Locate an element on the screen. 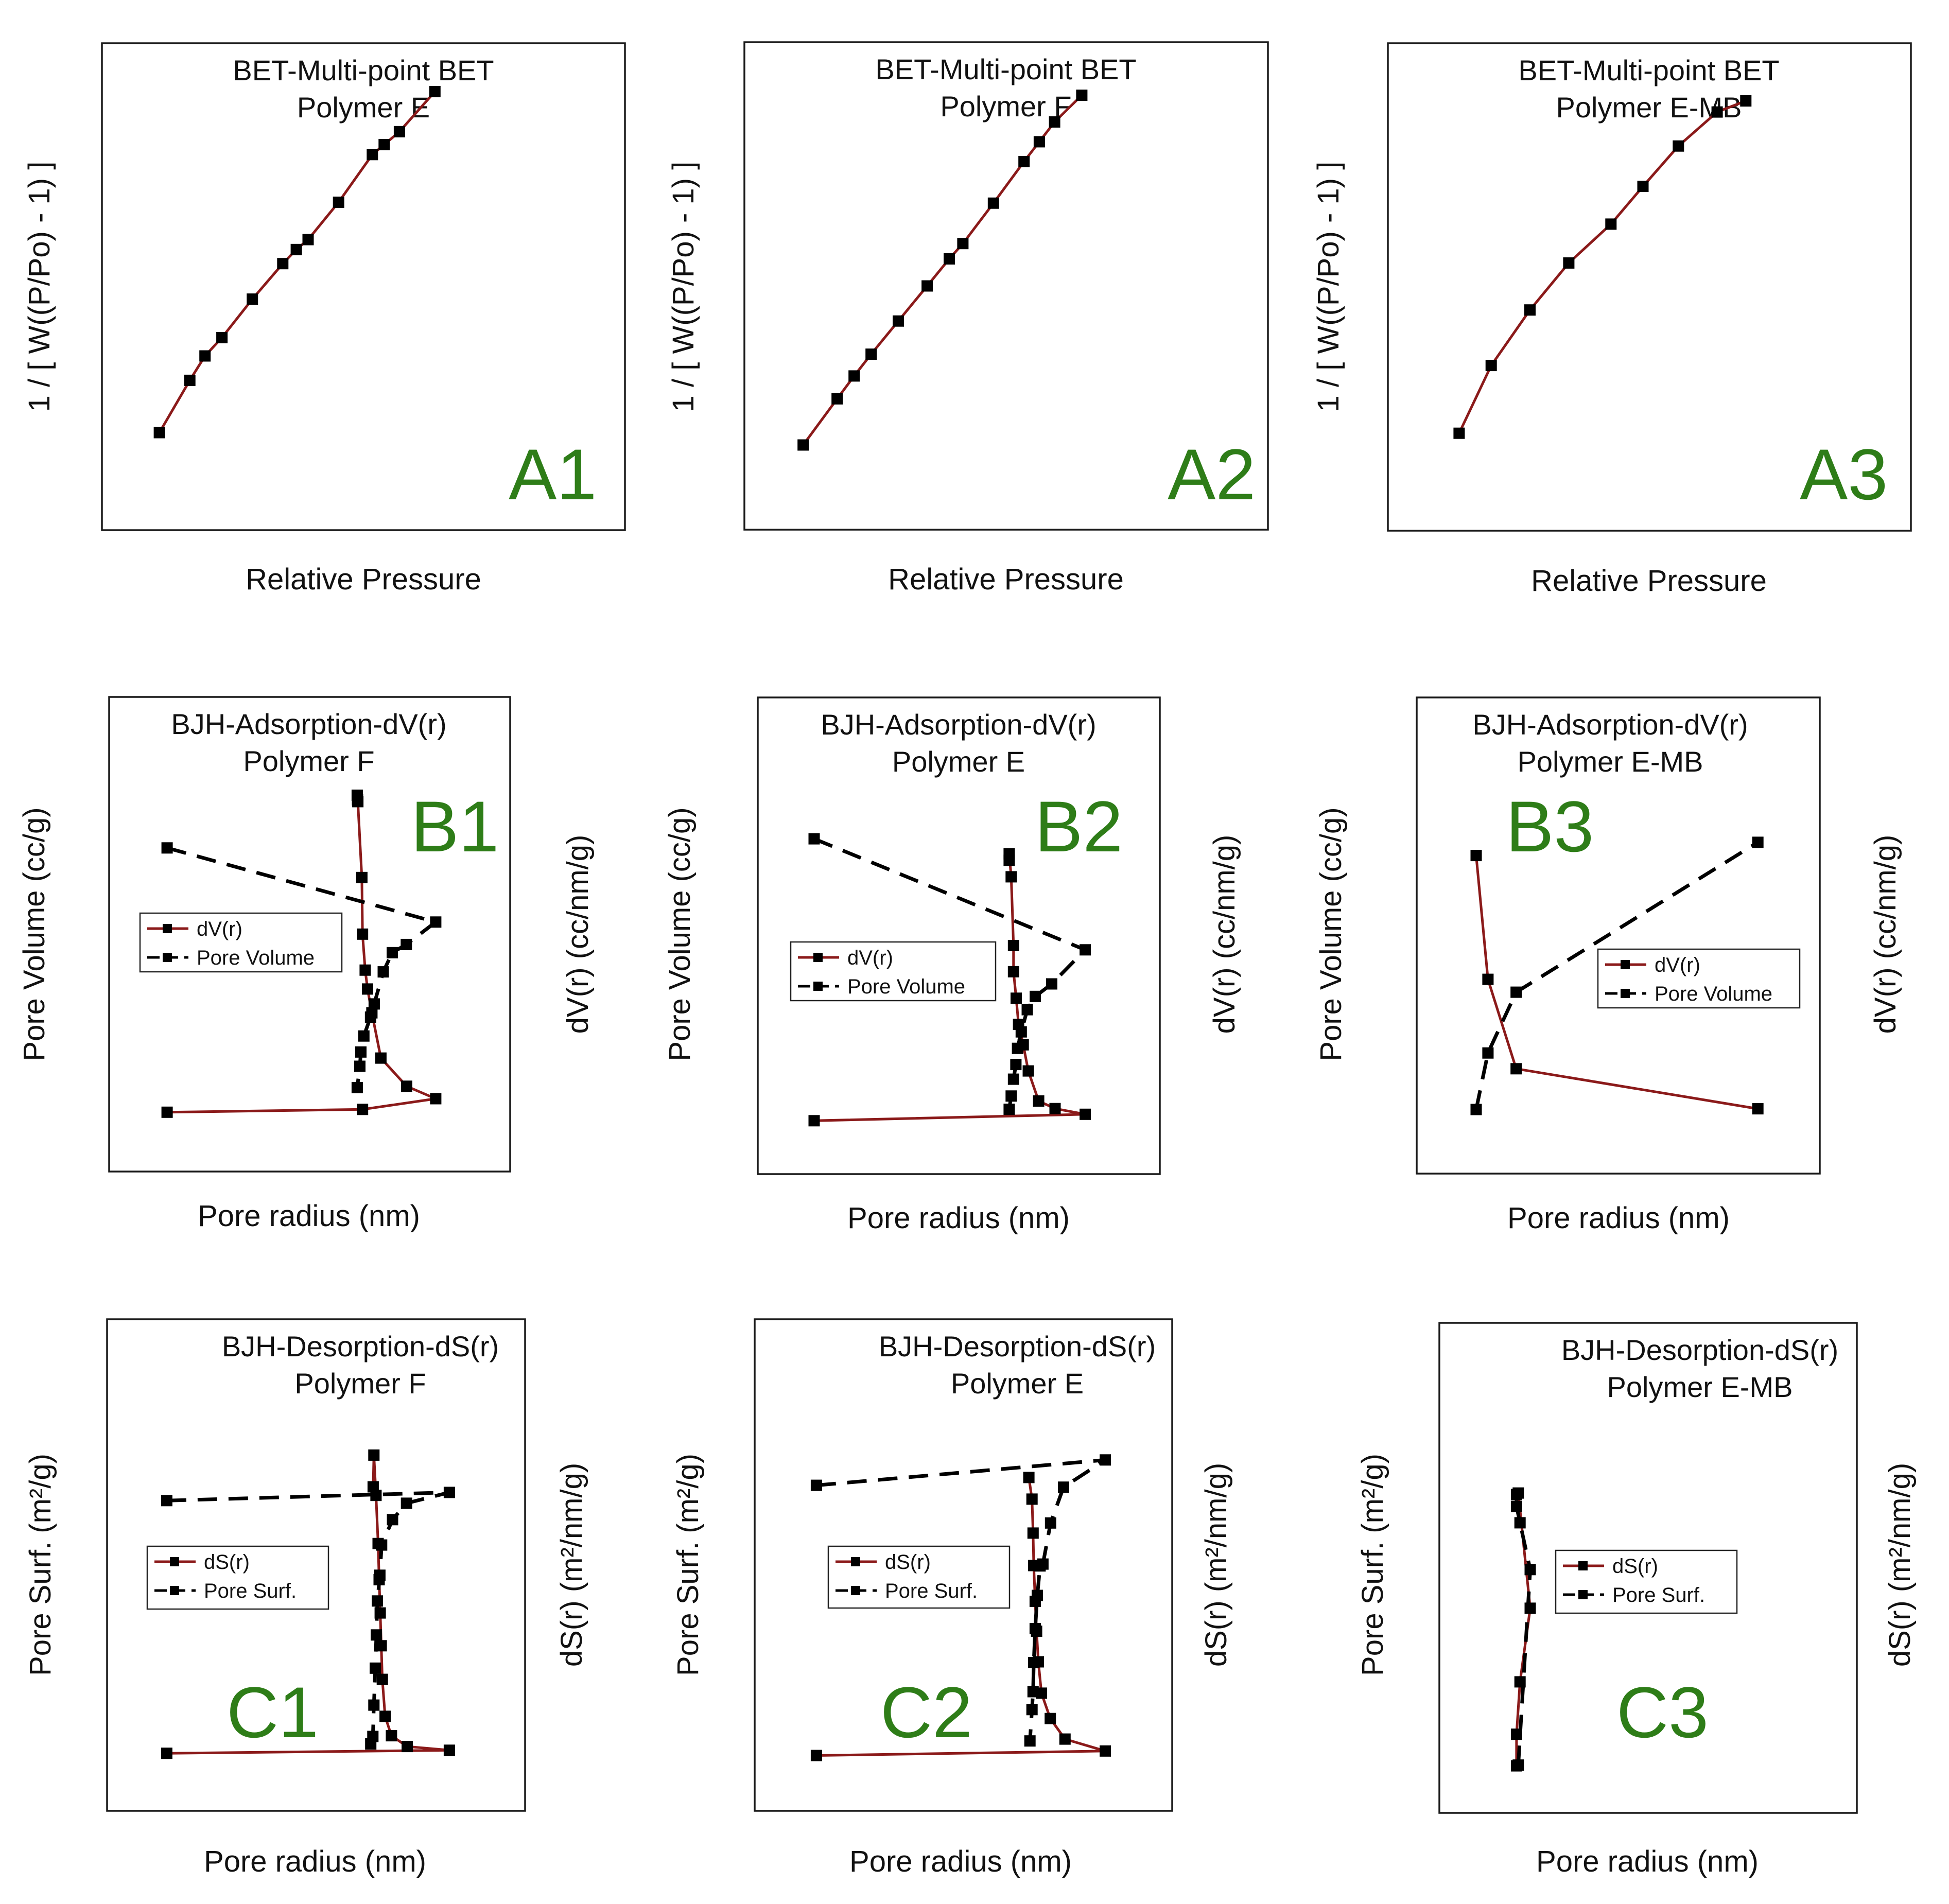  legend-label: Pore Volume is located at coordinates (256, 958).